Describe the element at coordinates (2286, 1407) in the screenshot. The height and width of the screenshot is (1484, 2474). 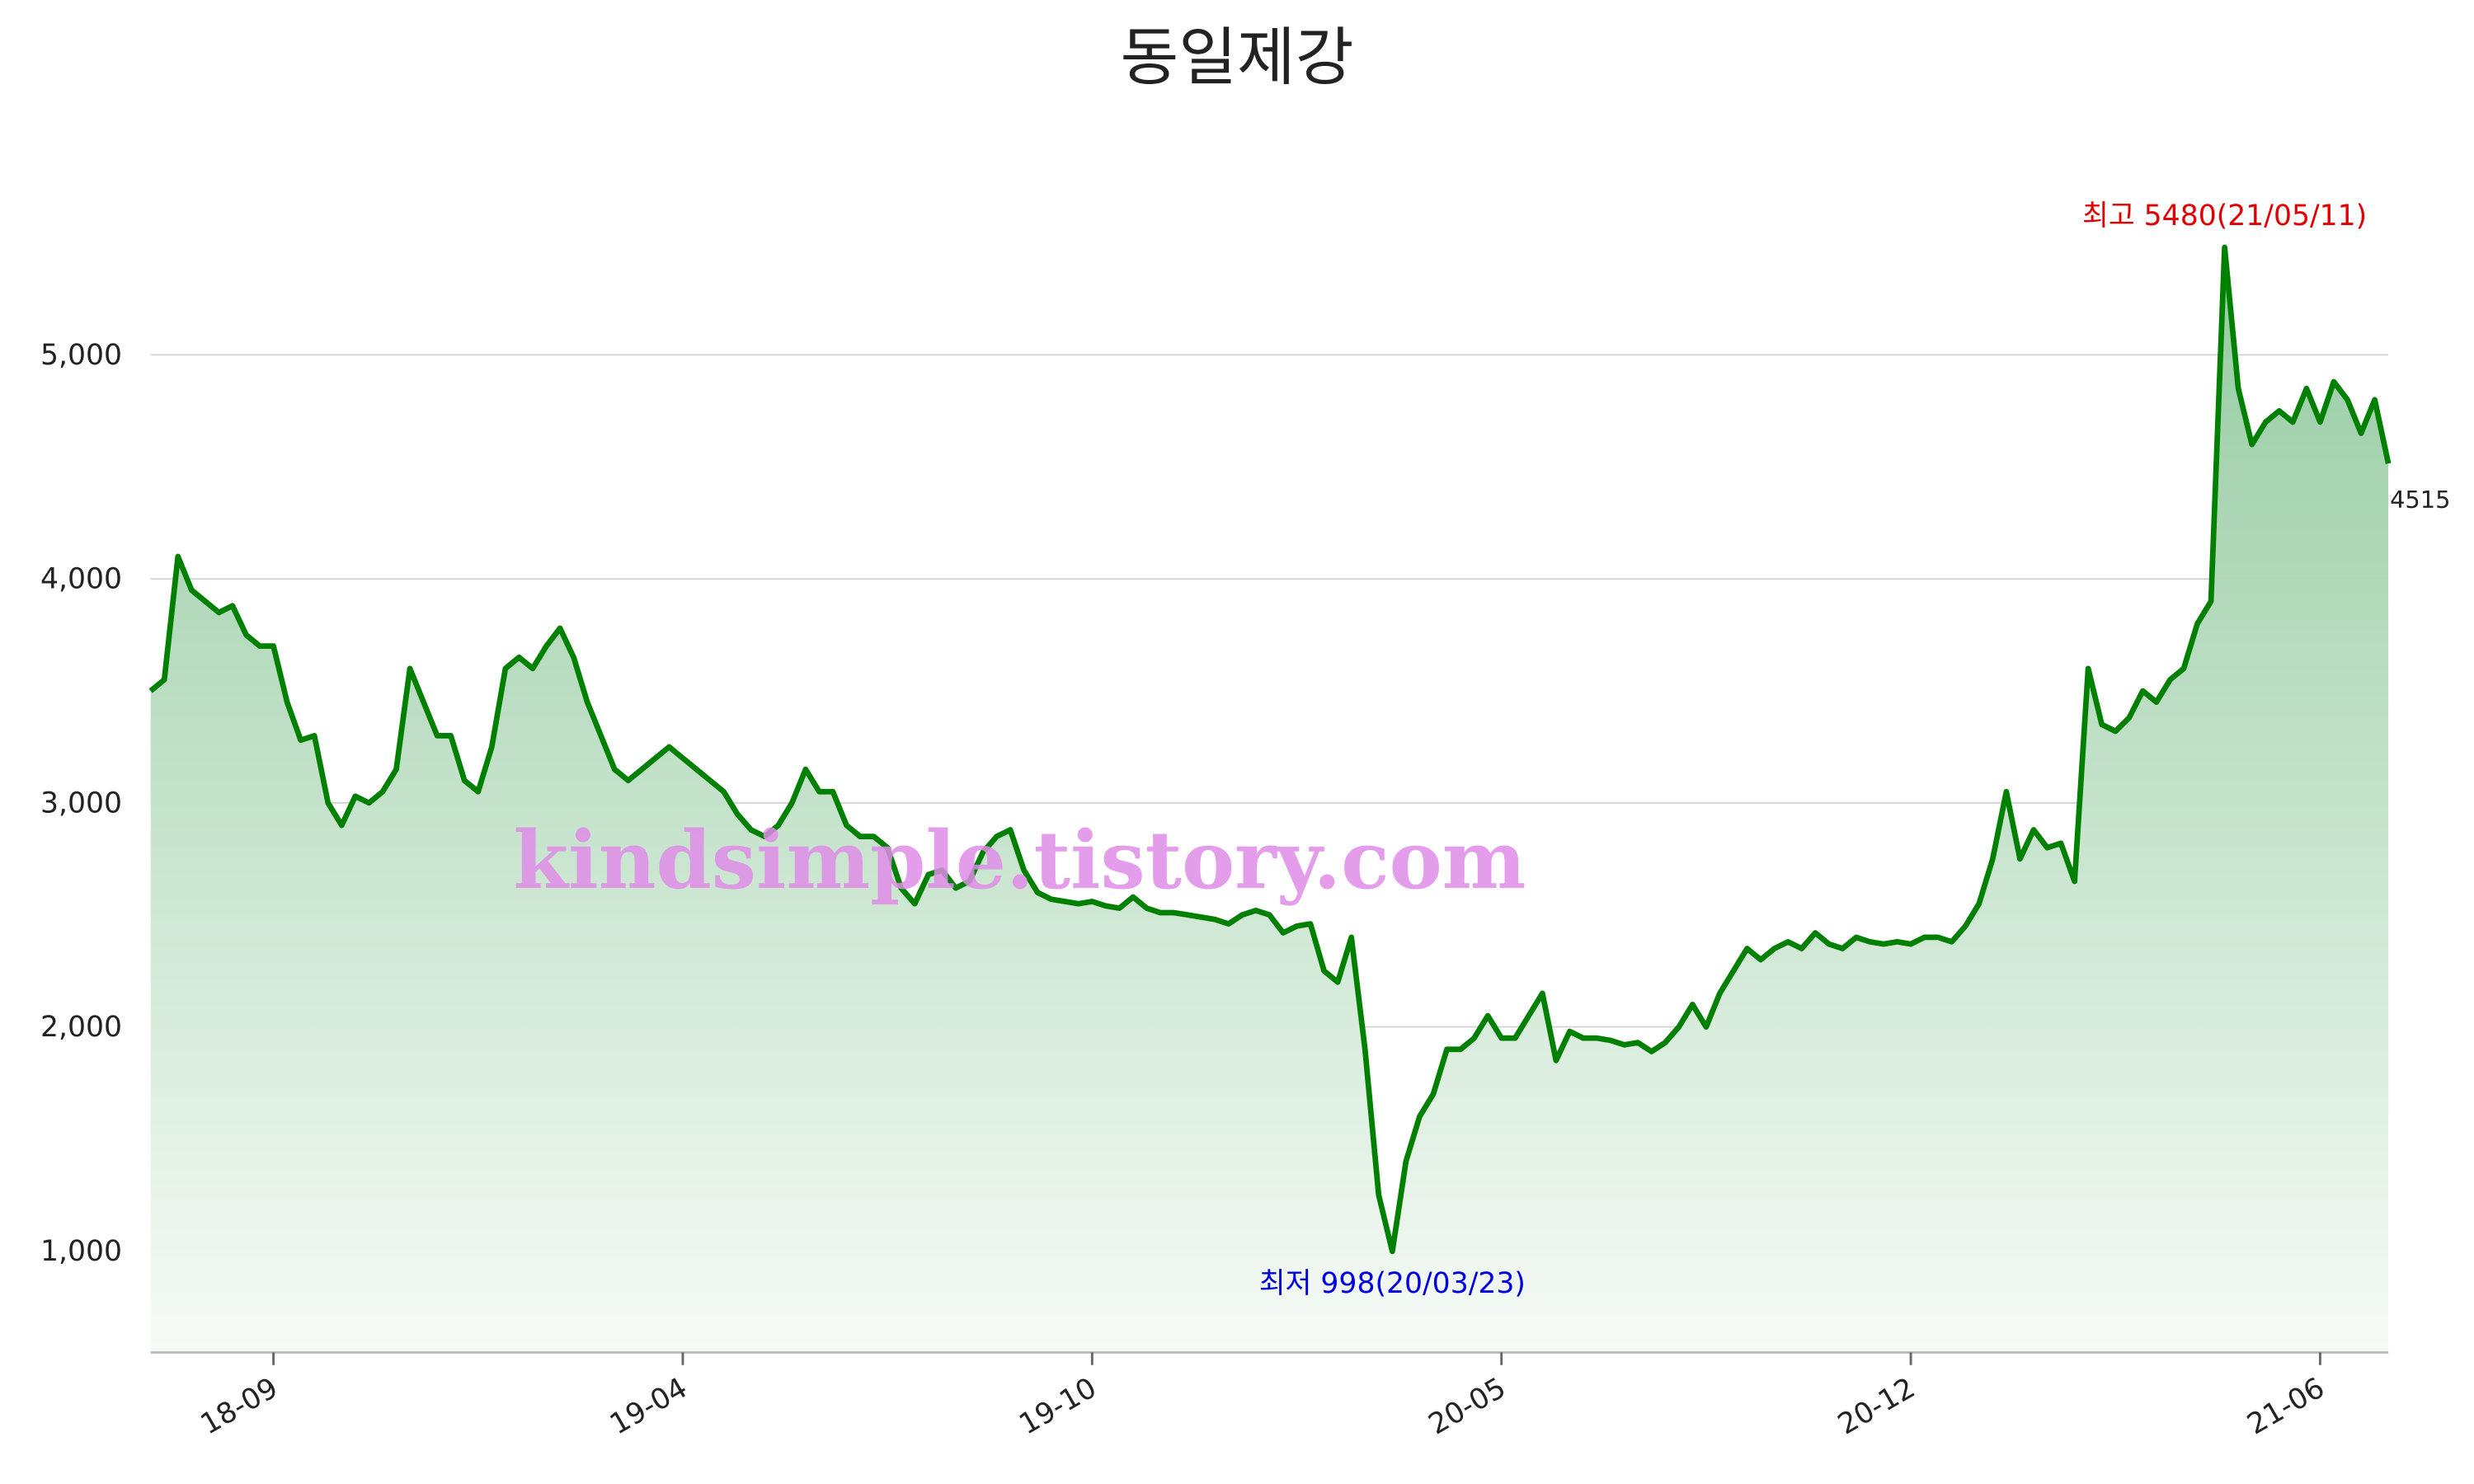
I see `x-tick-label: 21-06` at that location.